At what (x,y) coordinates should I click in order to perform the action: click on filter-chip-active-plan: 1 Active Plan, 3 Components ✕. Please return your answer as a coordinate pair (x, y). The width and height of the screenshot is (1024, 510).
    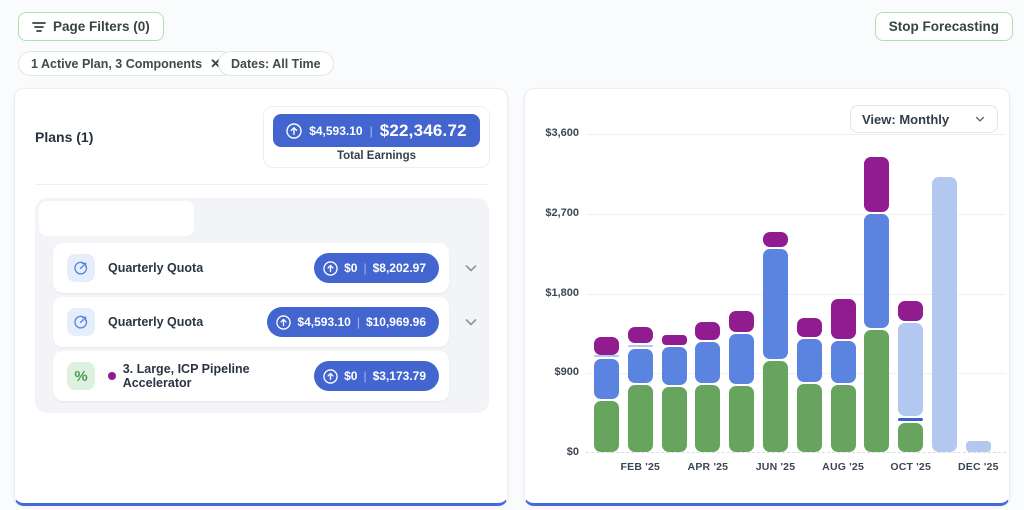
    Looking at the image, I should click on (126, 63).